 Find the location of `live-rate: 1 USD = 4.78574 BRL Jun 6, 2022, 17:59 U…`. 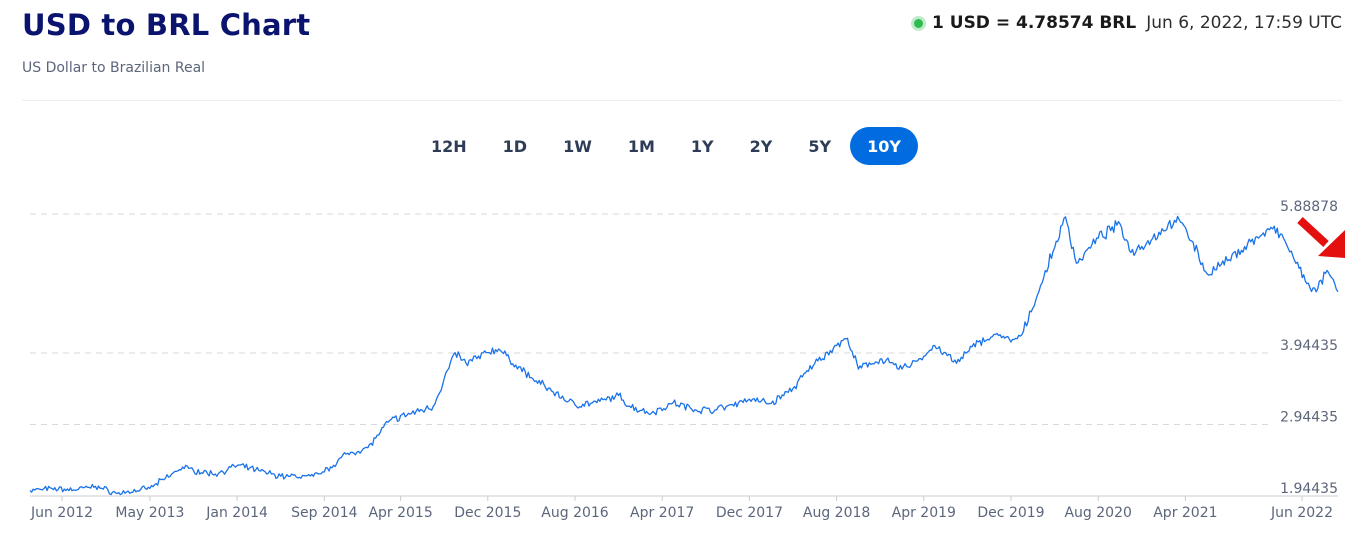

live-rate: 1 USD = 4.78574 BRL Jun 6, 2022, 17:59 U… is located at coordinates (1128, 23).